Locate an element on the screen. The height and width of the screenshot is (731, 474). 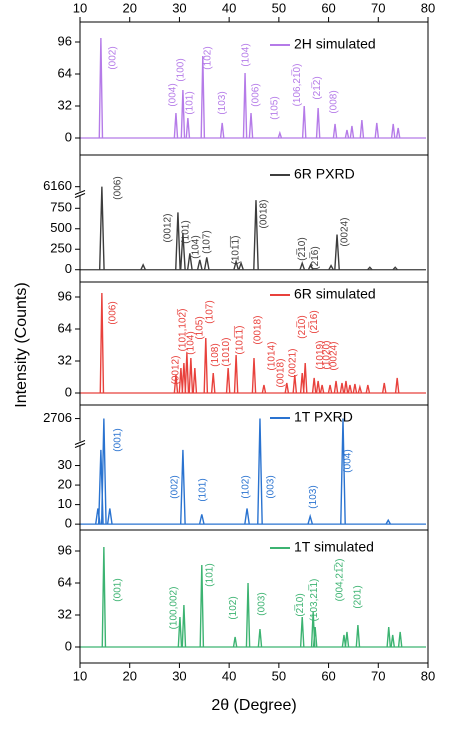
y-tick-label: 30 is located at coordinates (65, 464).